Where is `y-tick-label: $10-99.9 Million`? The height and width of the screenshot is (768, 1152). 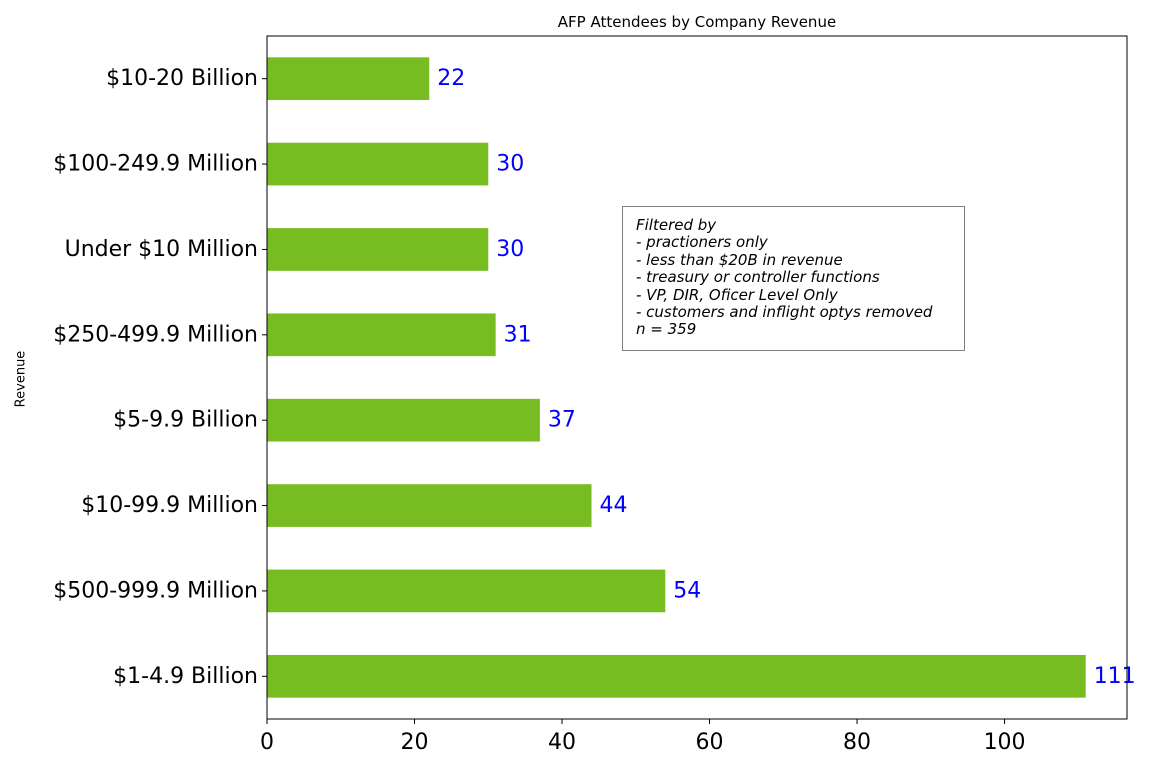 y-tick-label: $10-99.9 Million is located at coordinates (169, 505).